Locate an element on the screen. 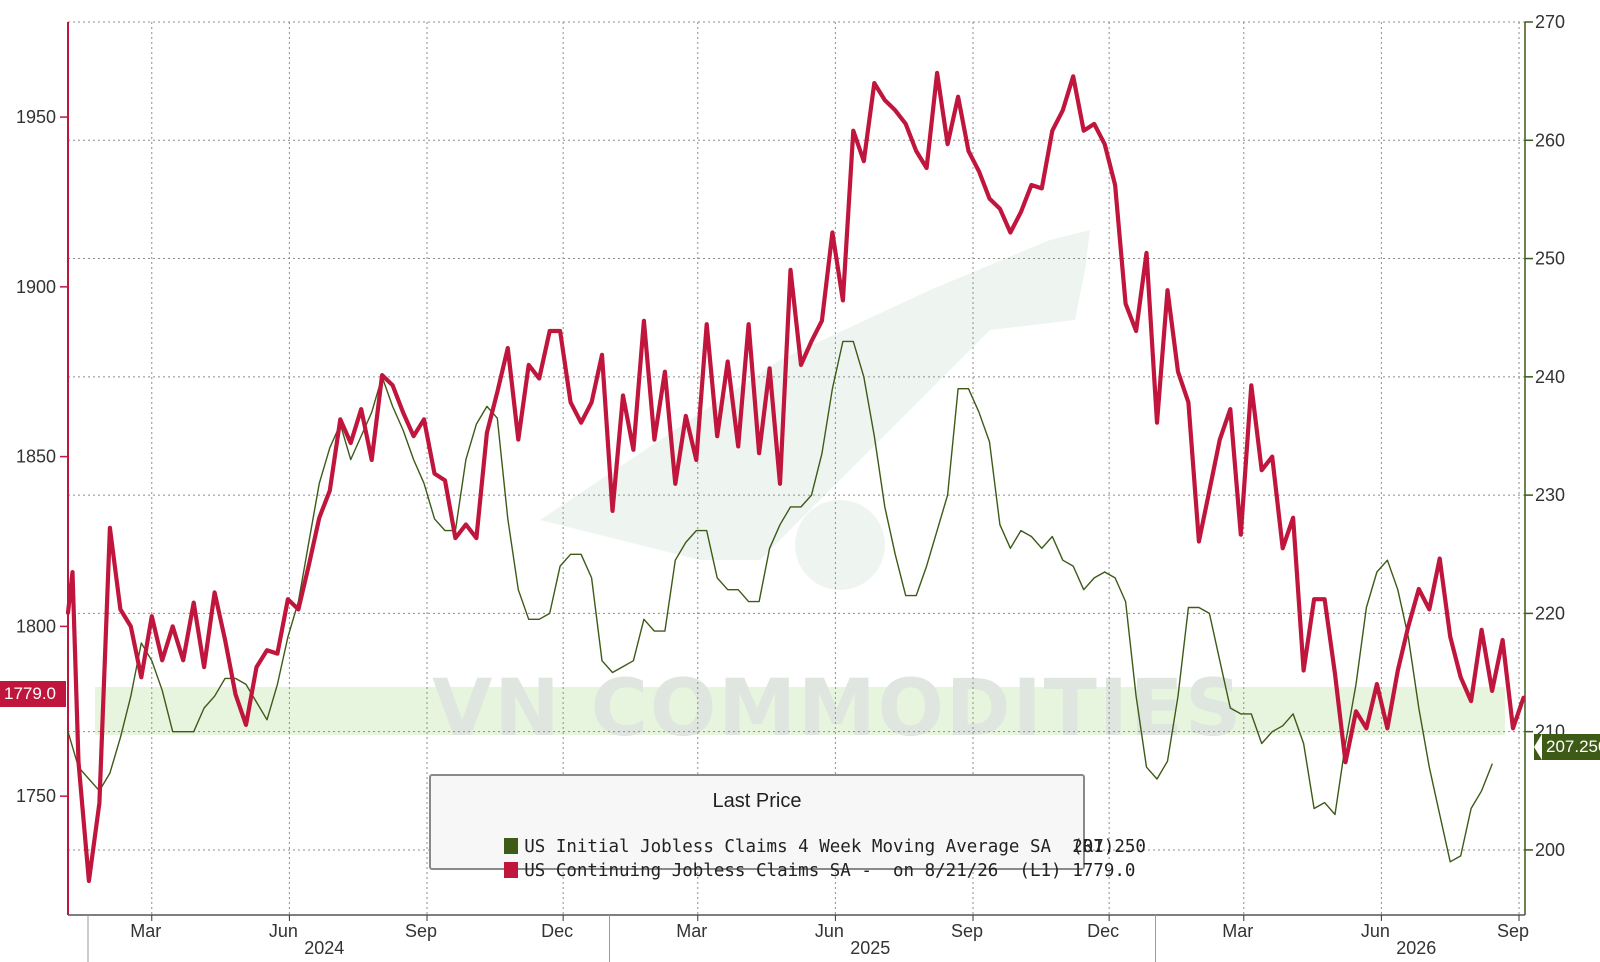 The height and width of the screenshot is (962, 1600). left-tick-label-1900: 1900 is located at coordinates (36, 287).